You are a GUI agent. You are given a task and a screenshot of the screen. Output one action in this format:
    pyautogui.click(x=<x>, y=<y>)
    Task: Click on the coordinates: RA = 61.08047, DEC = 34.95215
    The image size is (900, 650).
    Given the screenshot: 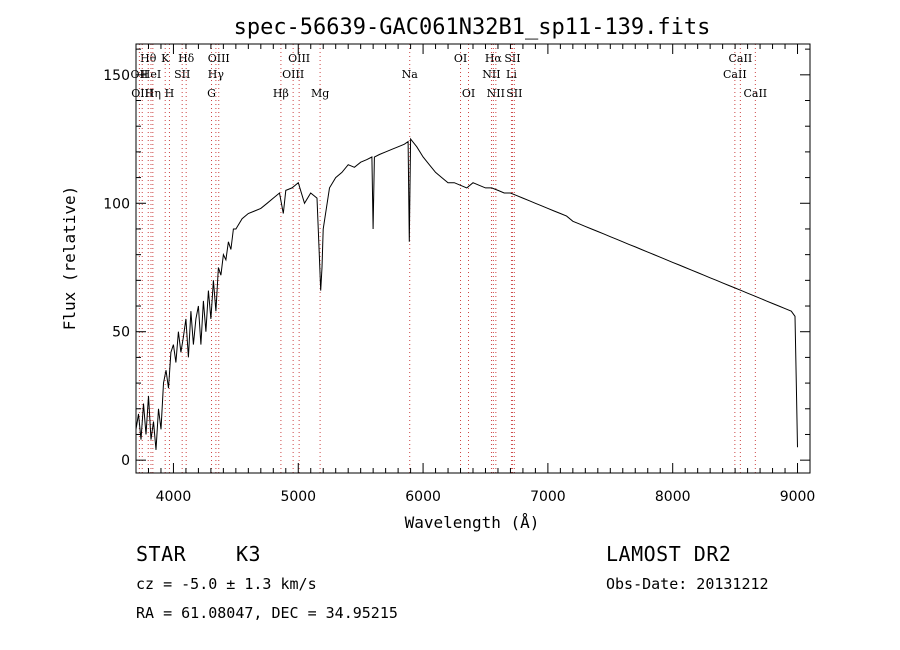 What is the action you would take?
    pyautogui.click(x=267, y=613)
    